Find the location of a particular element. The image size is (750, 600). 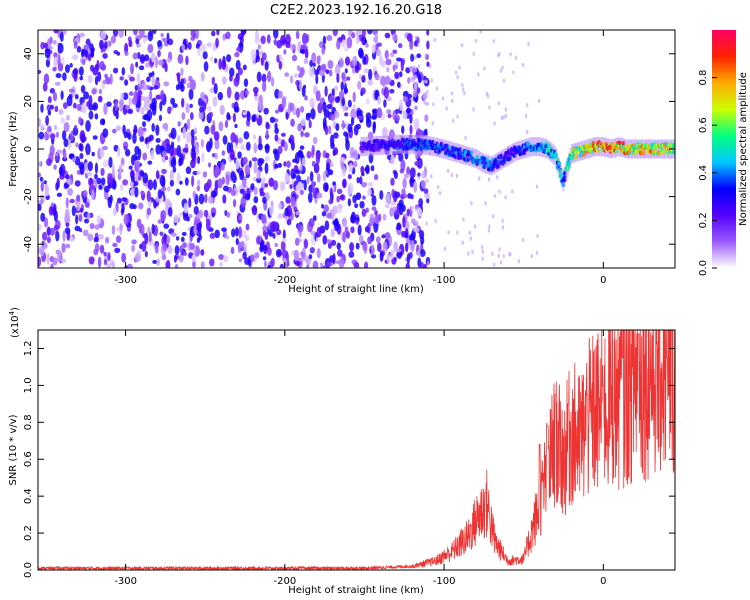

spectrogram-xtick-label: -300 is located at coordinates (125, 280).